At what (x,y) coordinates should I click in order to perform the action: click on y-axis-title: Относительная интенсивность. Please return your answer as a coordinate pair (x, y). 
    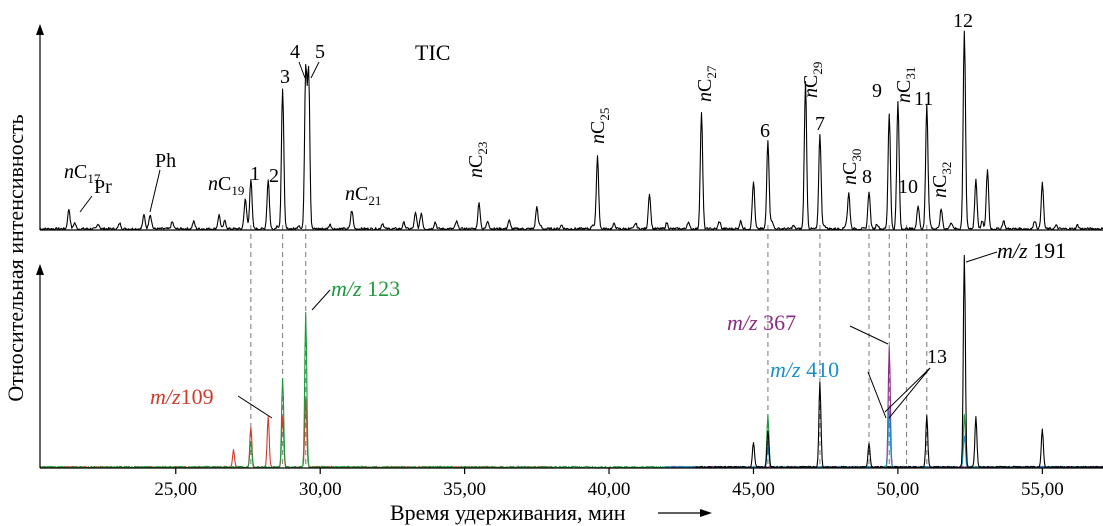
    Looking at the image, I should click on (15, 257).